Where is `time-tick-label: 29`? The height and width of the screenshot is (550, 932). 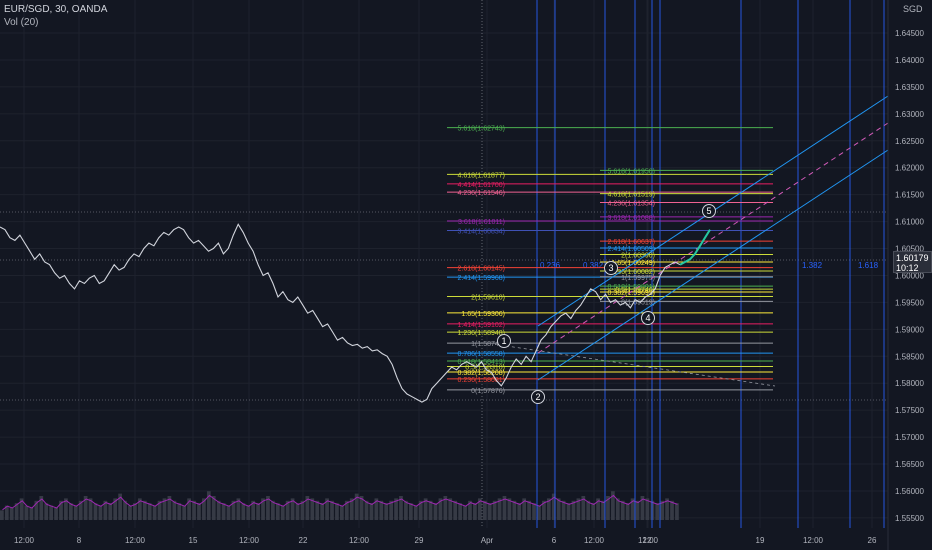
time-tick-label: 29 is located at coordinates (419, 540).